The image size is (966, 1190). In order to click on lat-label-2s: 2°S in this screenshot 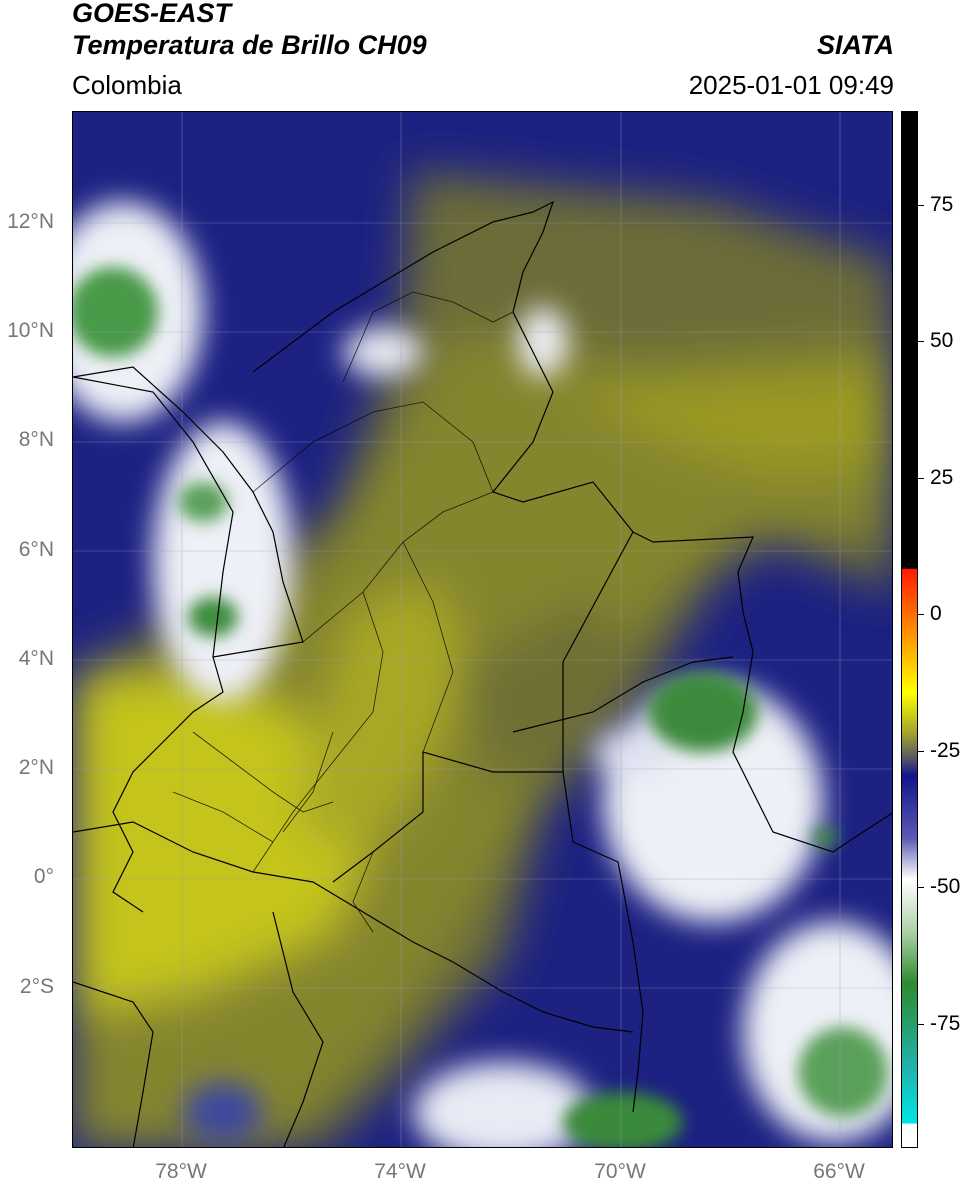, I will do `click(36, 986)`.